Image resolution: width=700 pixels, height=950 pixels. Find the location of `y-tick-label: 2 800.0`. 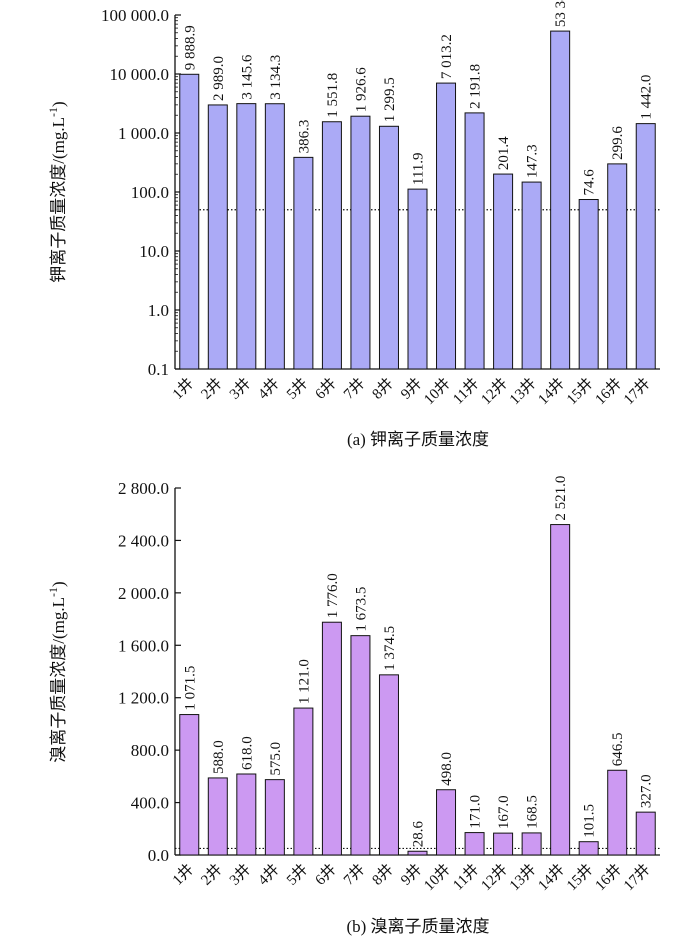

y-tick-label: 2 800.0 is located at coordinates (143, 488).